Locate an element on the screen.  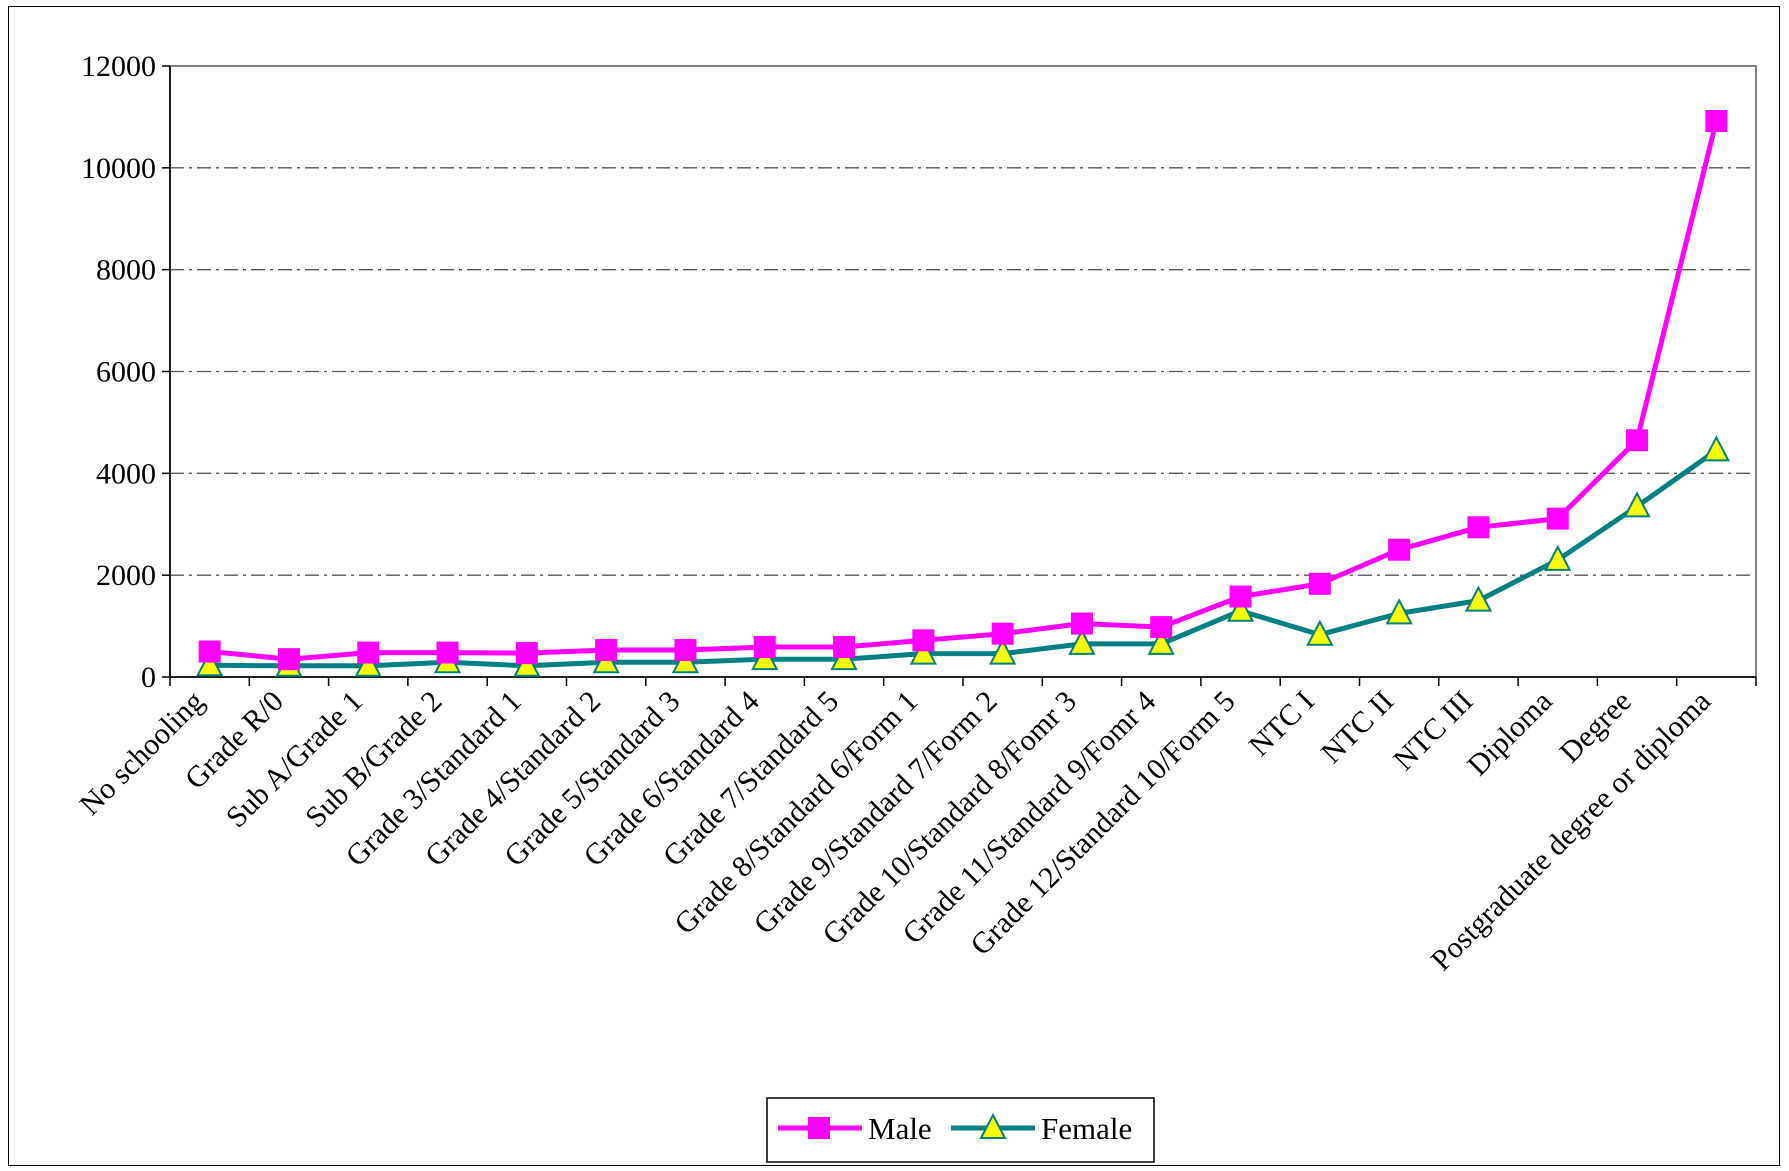
legend-entry-male: Male is located at coordinates (855, 1128).